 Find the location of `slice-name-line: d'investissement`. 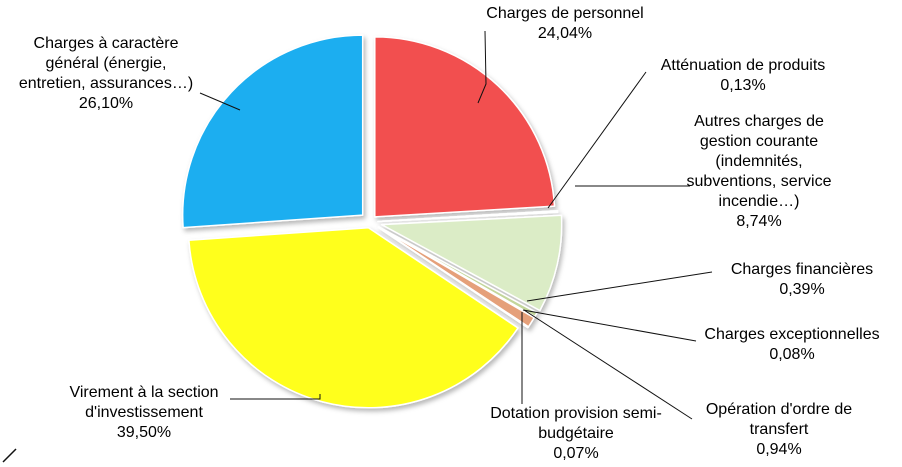

slice-name-line: d'investissement is located at coordinates (144, 412).